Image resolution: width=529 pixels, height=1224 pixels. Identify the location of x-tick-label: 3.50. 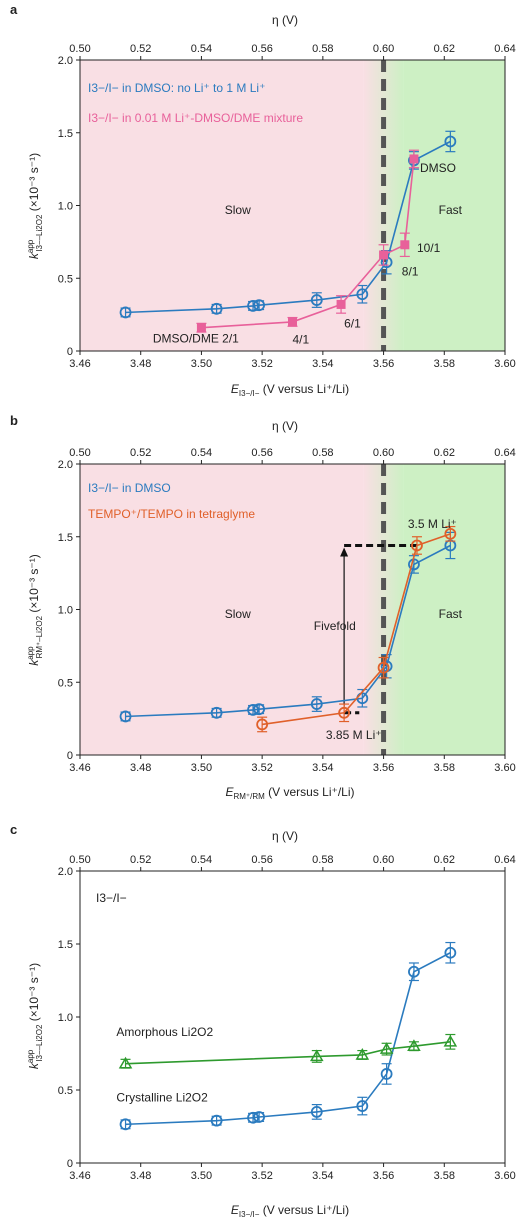
(201, 1176).